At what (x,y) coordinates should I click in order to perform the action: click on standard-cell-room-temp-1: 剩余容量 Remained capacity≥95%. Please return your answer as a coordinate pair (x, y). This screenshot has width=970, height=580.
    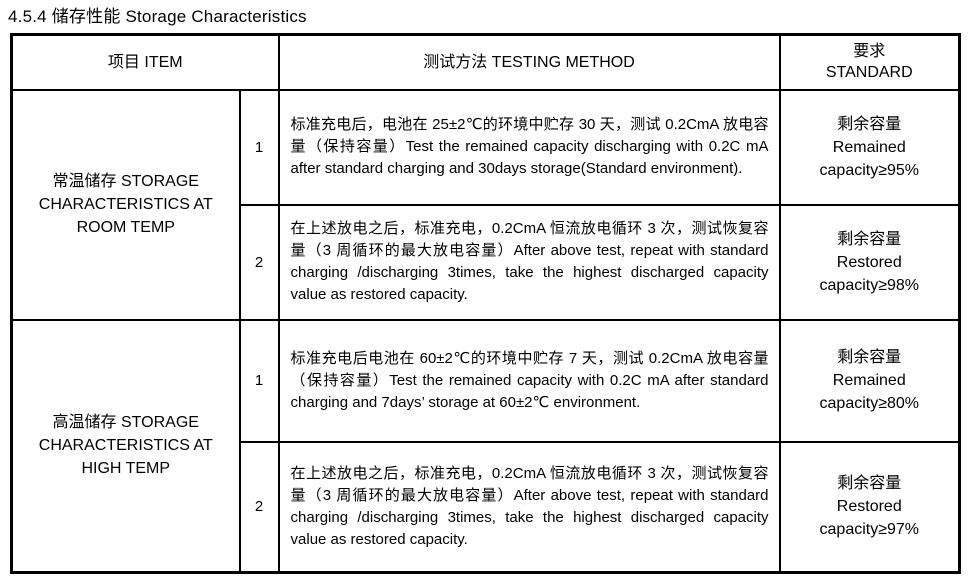
    Looking at the image, I should click on (869, 147).